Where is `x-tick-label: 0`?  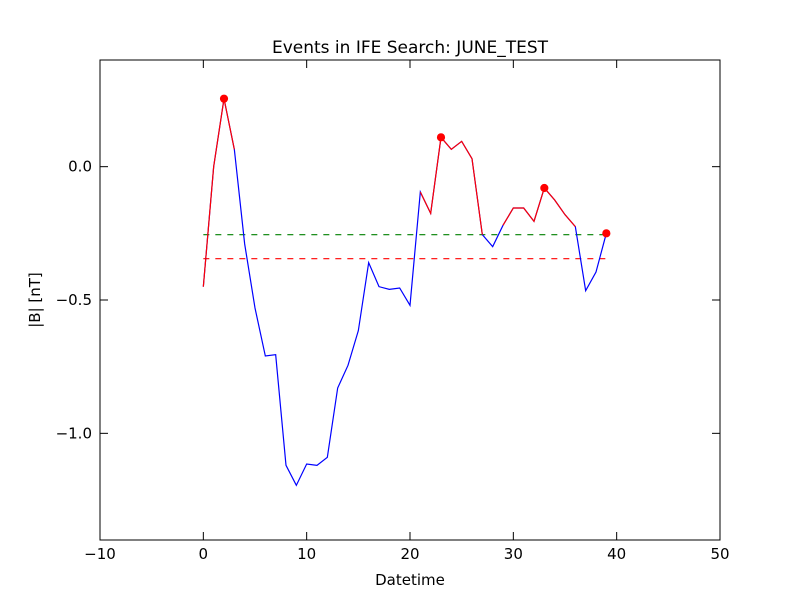
x-tick-label: 0 is located at coordinates (204, 554).